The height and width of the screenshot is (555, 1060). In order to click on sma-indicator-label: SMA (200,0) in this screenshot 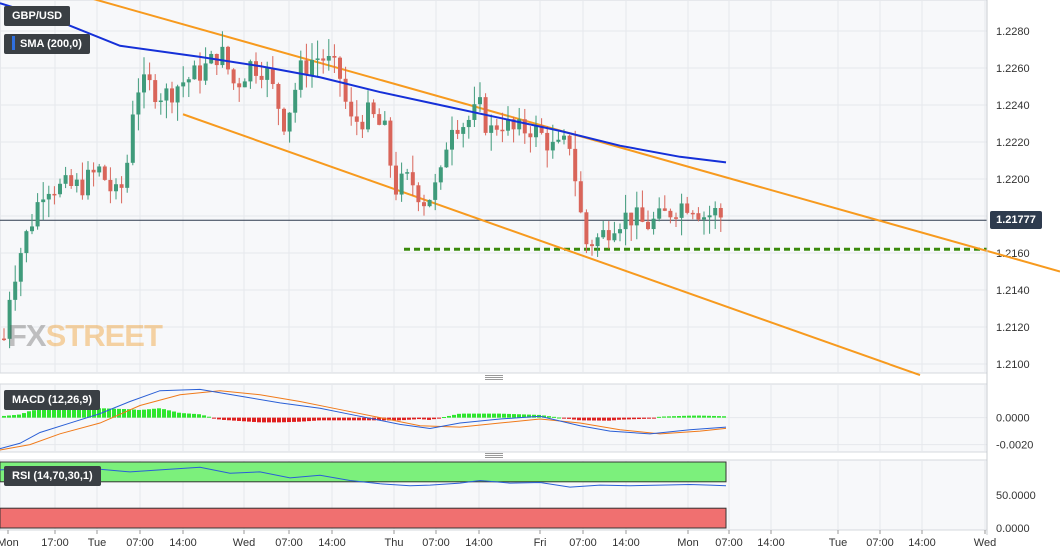, I will do `click(47, 44)`.